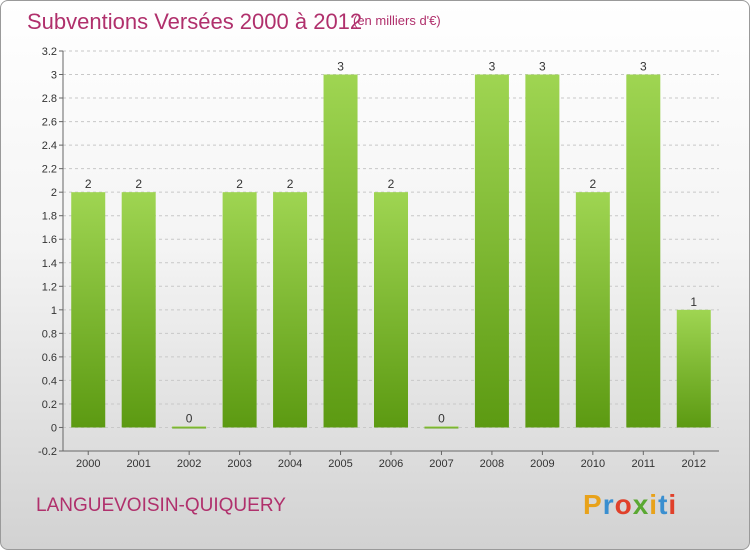 This screenshot has width=750, height=550. What do you see at coordinates (492, 464) in the screenshot?
I see `x-tick-label: 2008` at bounding box center [492, 464].